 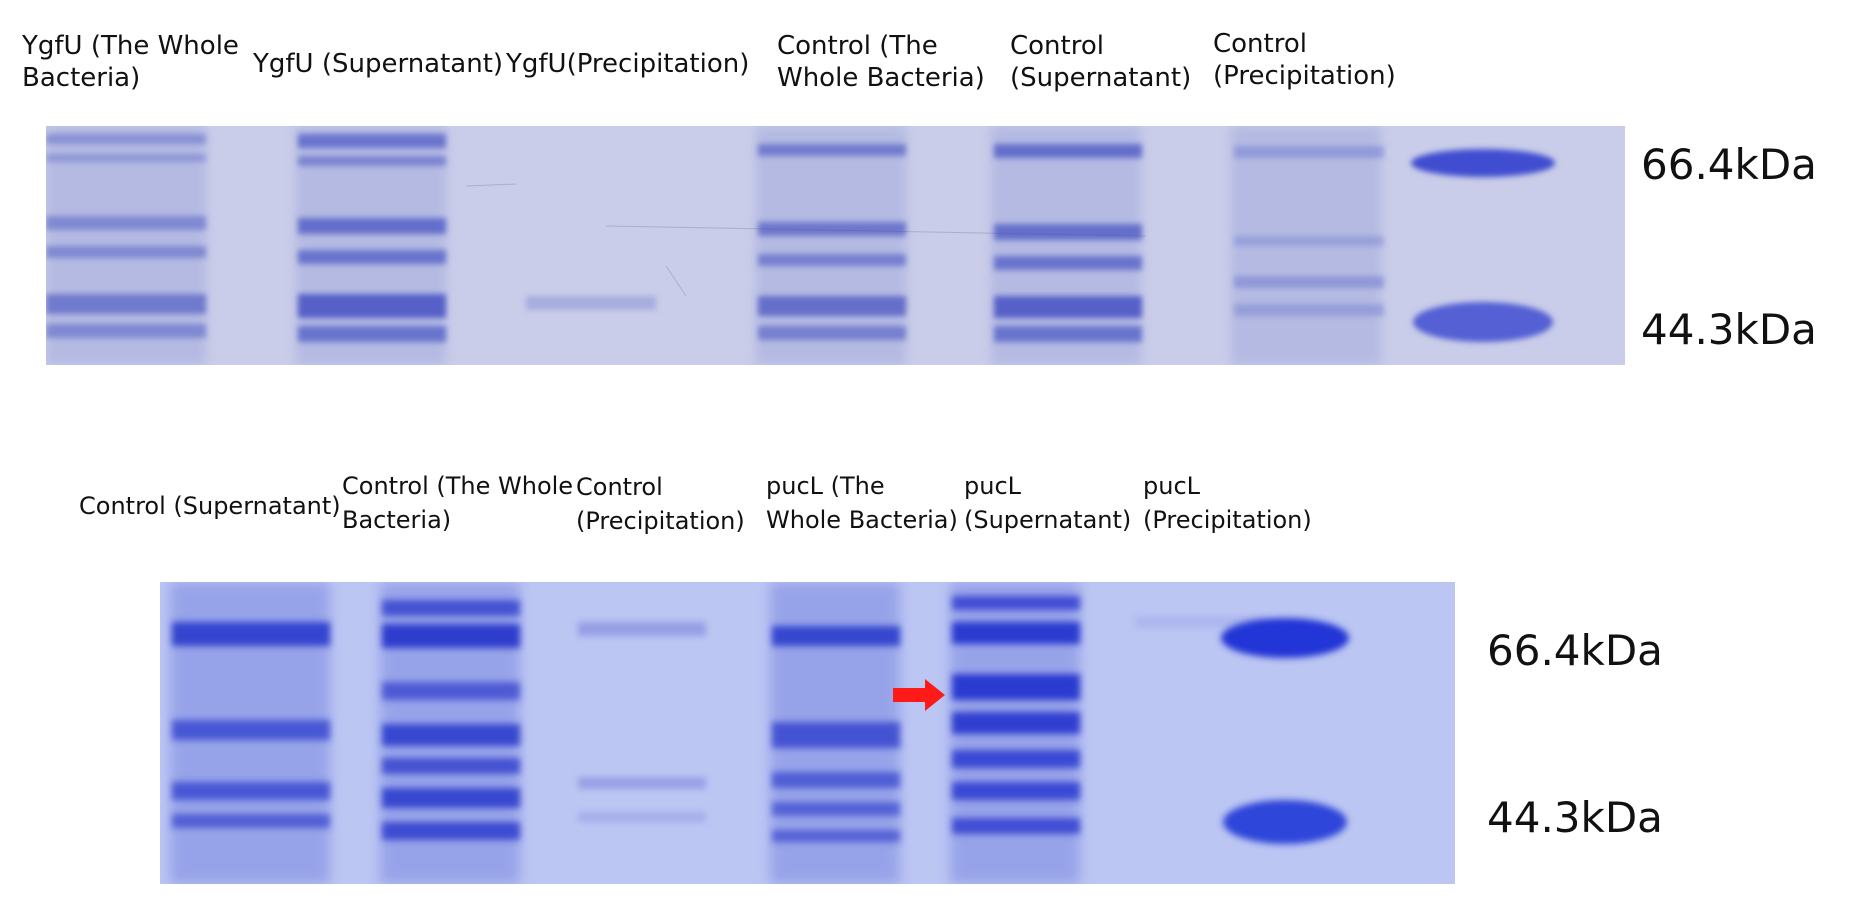 I want to click on top-marker-44kda: 44.3kDa, so click(x=1729, y=329).